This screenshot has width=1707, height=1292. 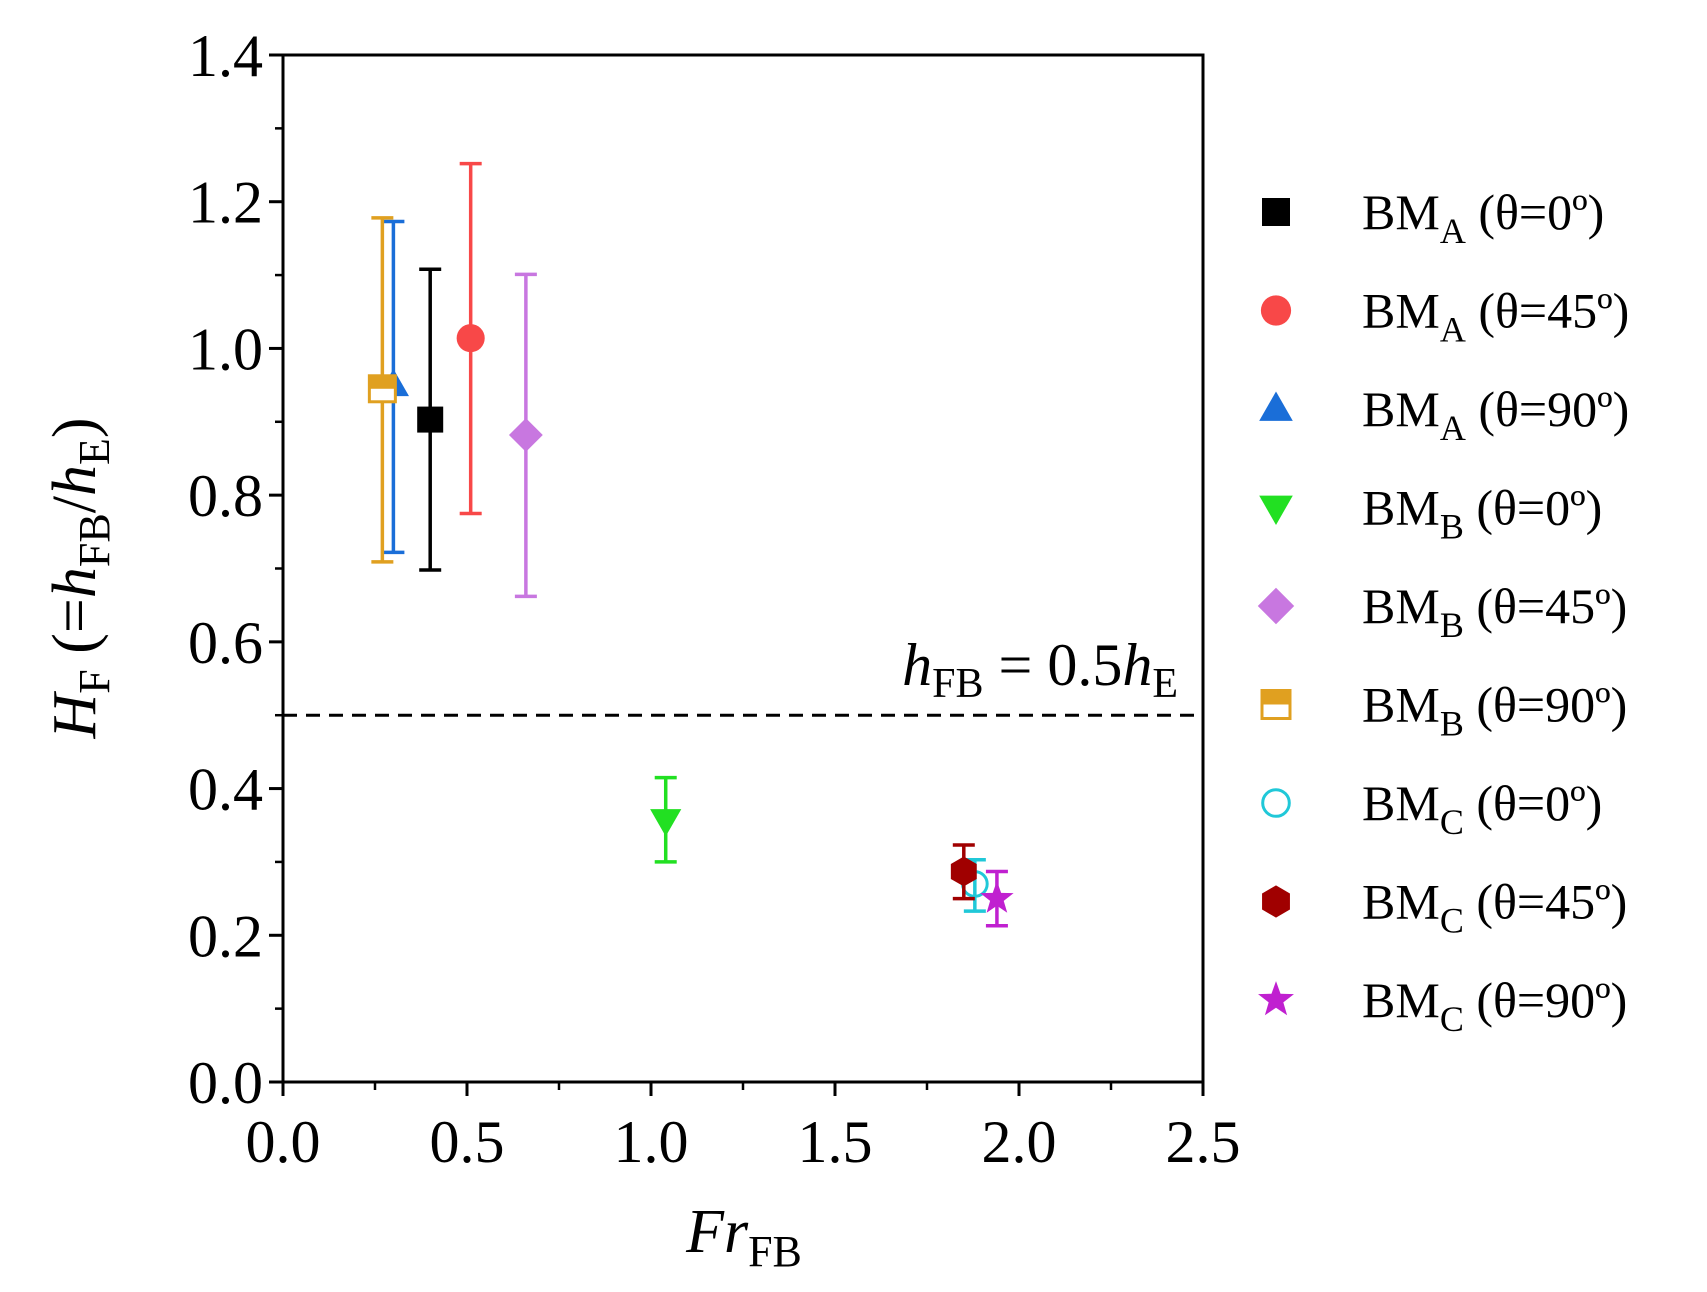 I want to click on y-tick-label: 1.2, so click(x=225, y=203).